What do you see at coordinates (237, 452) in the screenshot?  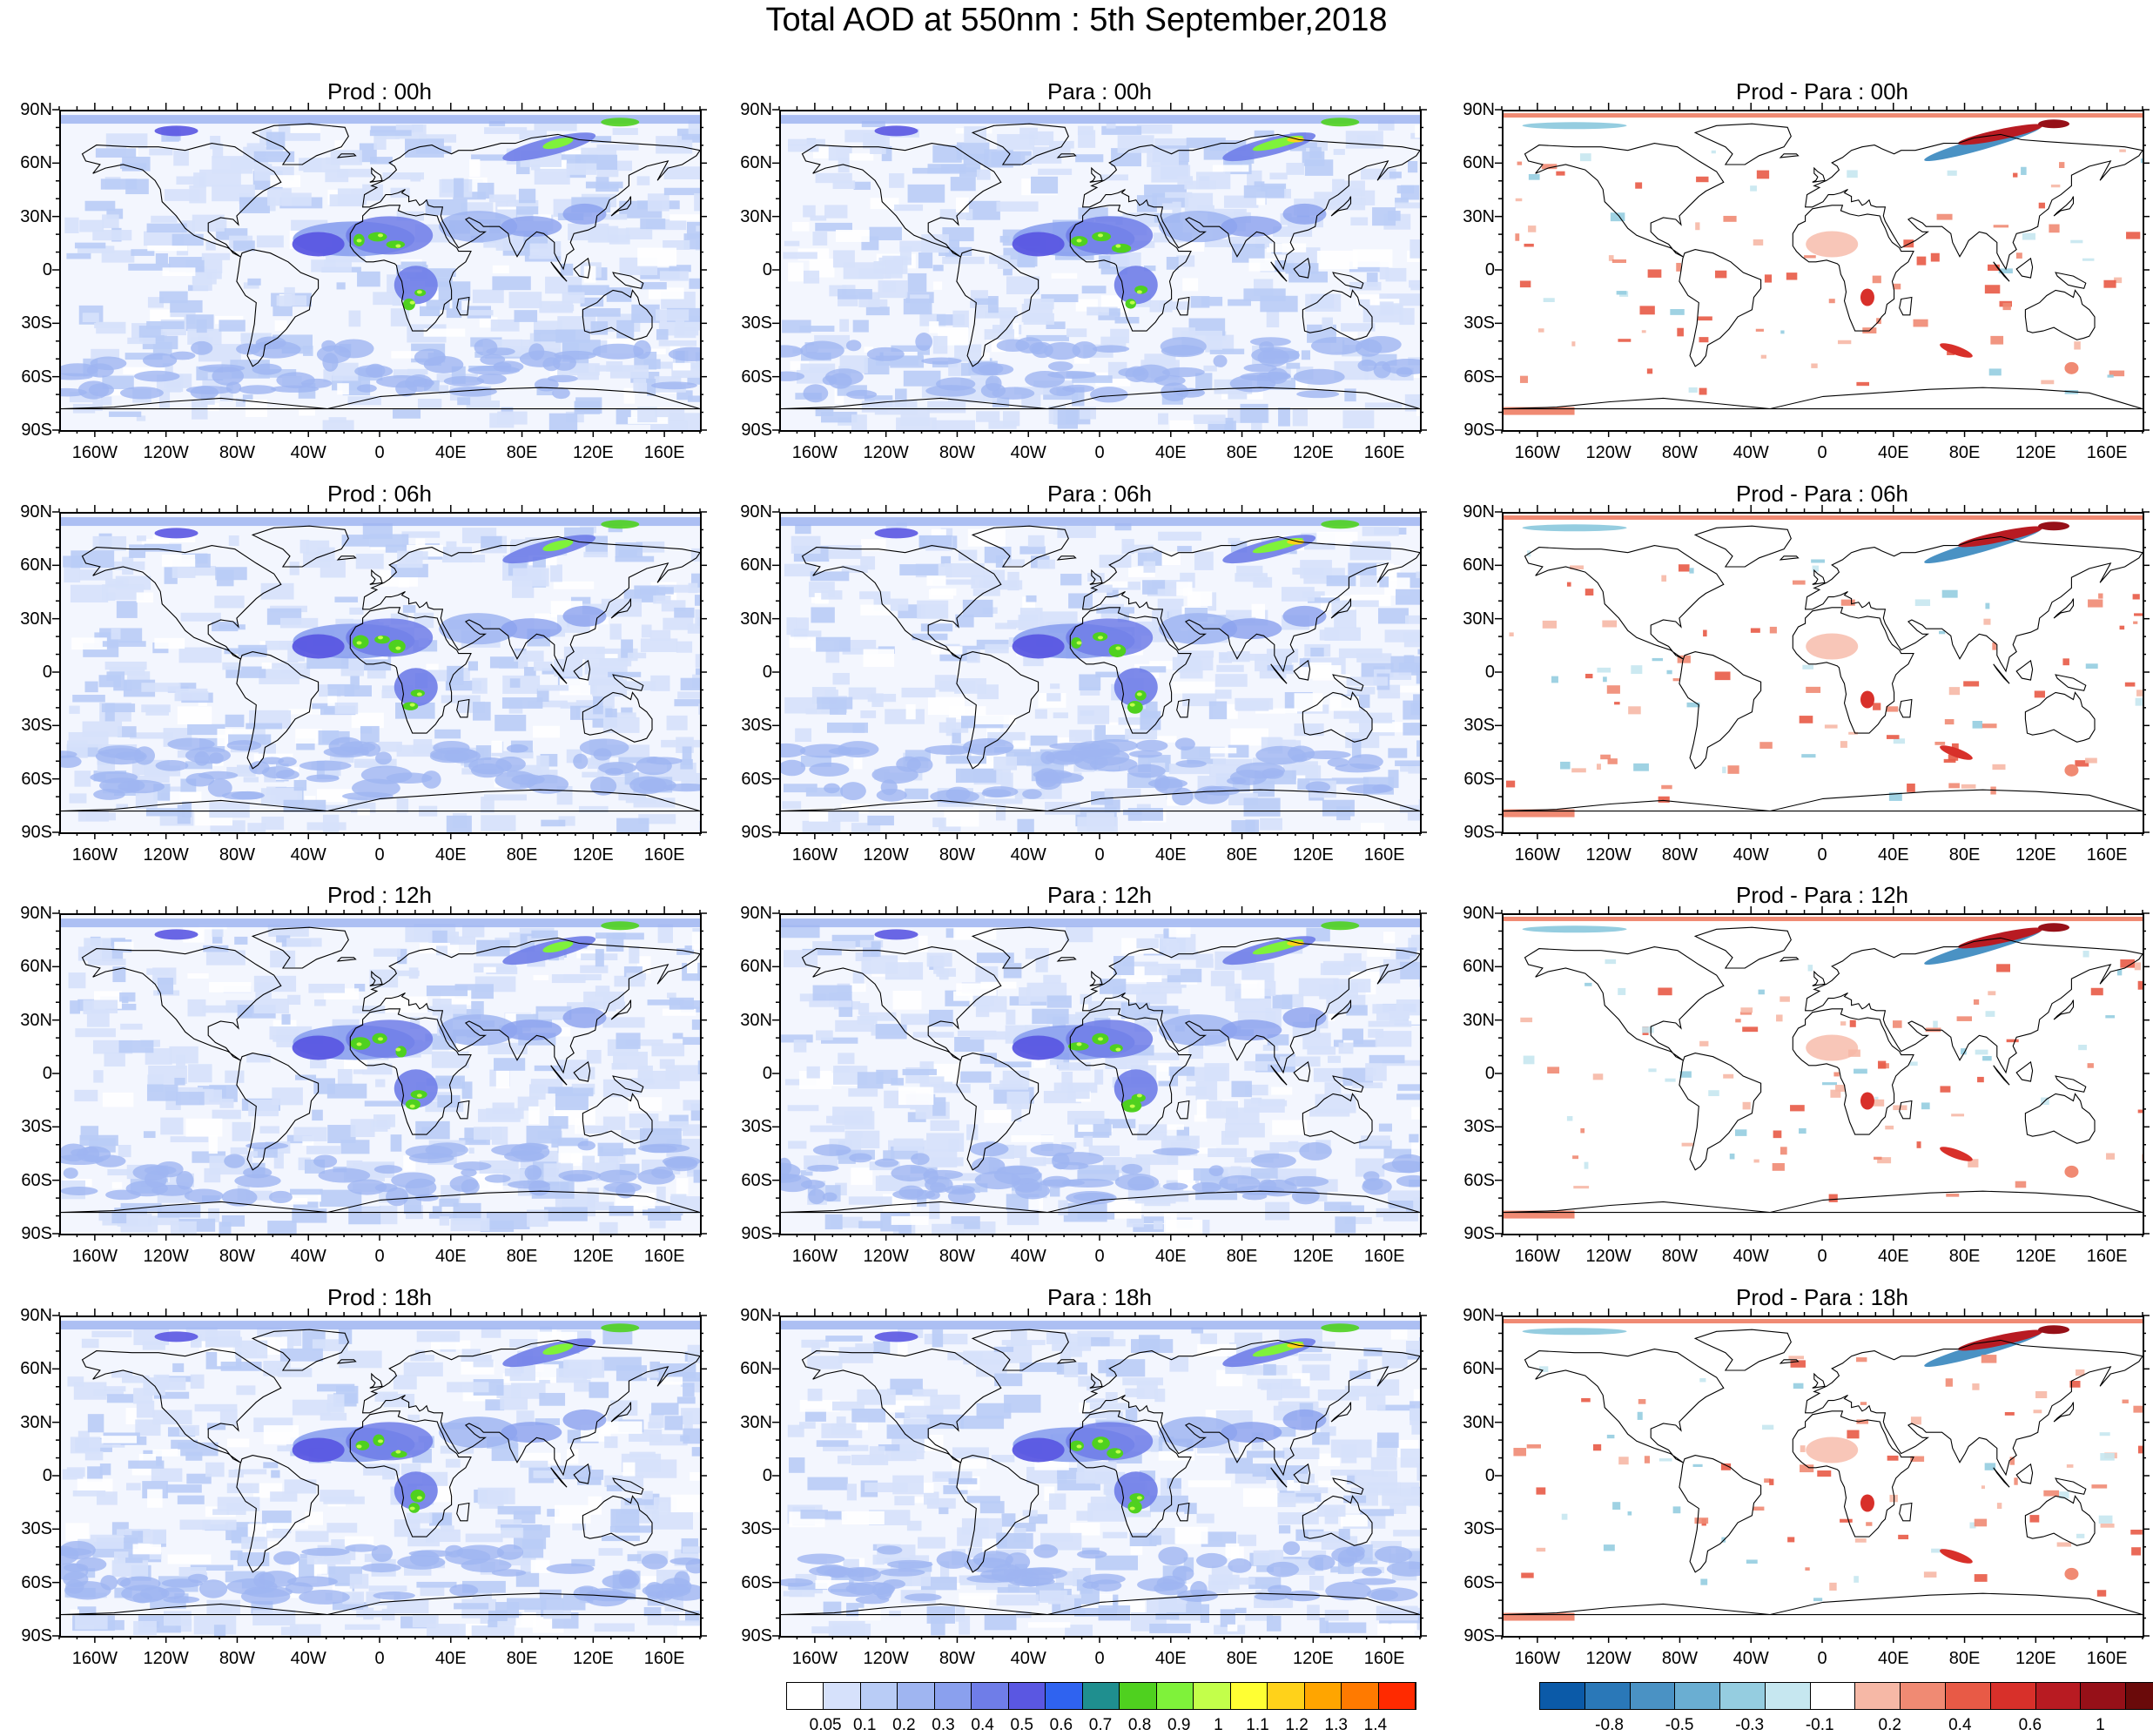 I see `lon-label: 80W` at bounding box center [237, 452].